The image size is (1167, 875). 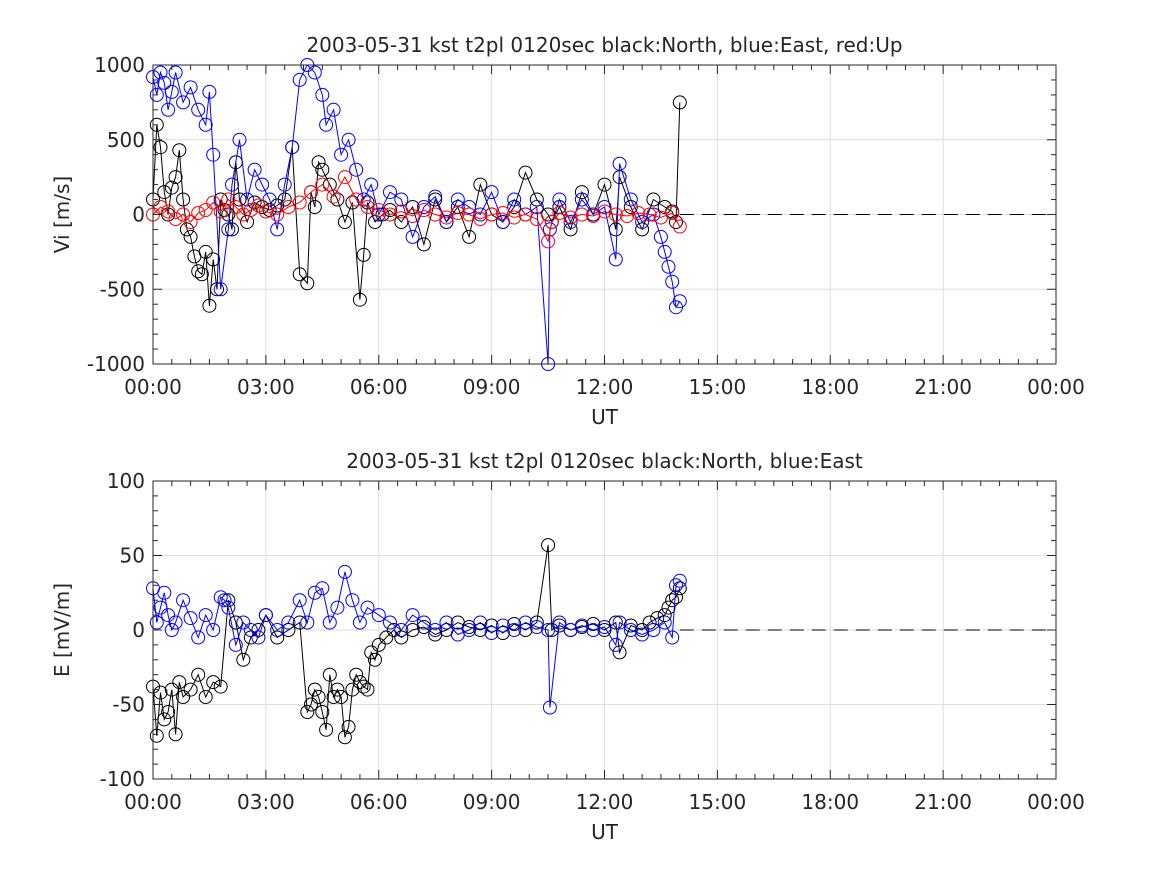 I want to click on vi-x-tick-label: 12:00, so click(x=605, y=387).